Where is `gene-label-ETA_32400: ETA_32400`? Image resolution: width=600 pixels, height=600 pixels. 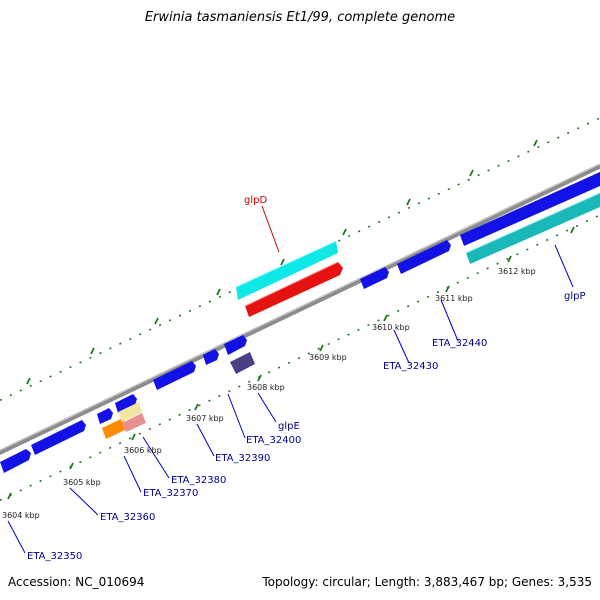
gene-label-ETA_32400: ETA_32400 is located at coordinates (273, 440).